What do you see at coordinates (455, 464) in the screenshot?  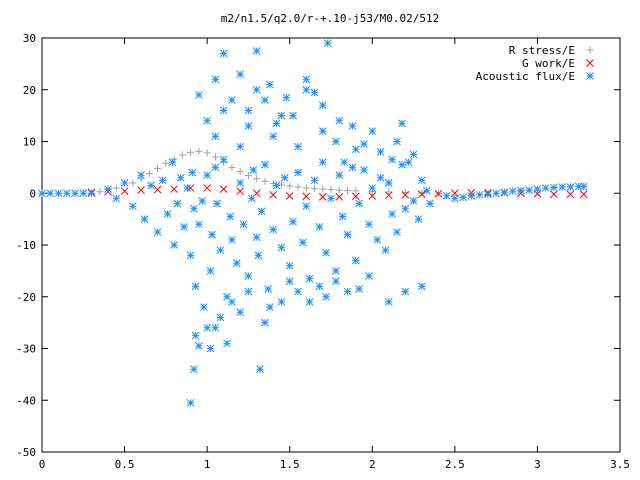 I see `x-tick-label: 2.5` at bounding box center [455, 464].